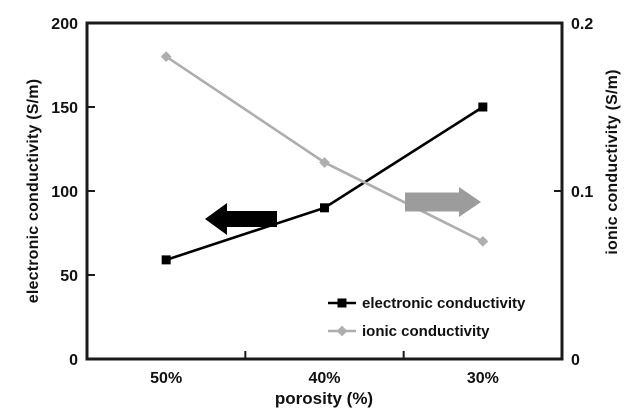 The image size is (640, 420). I want to click on electronic-trend-arrow, so click(241, 219).